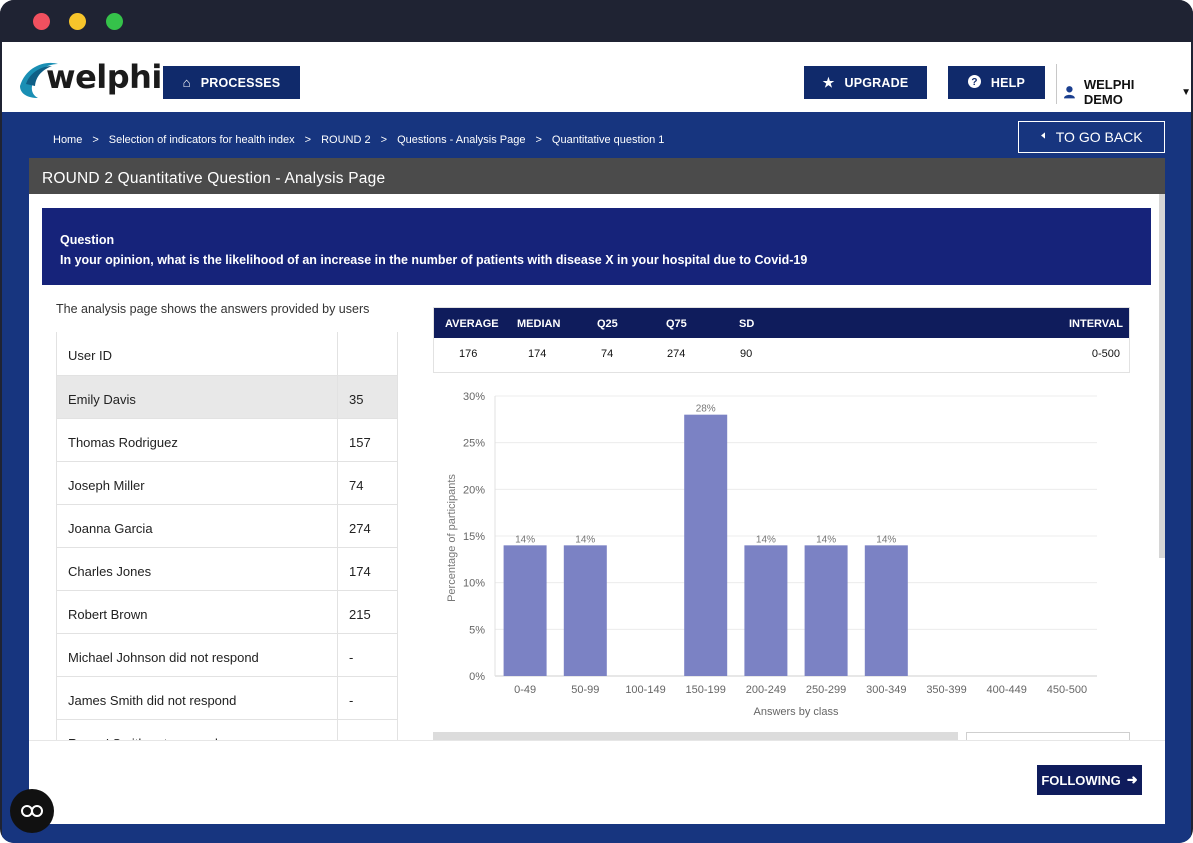  What do you see at coordinates (227, 612) in the screenshot?
I see `table-row: Robert Brown 215` at bounding box center [227, 612].